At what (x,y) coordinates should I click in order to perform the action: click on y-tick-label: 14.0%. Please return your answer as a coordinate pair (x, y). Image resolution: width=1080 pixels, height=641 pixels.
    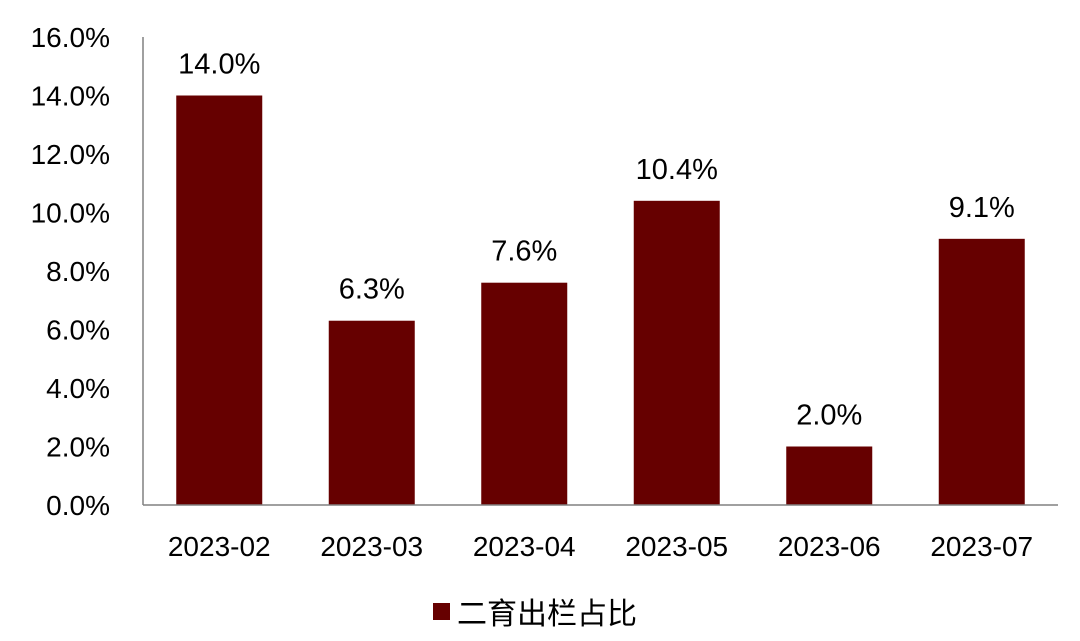
    Looking at the image, I should click on (70, 96).